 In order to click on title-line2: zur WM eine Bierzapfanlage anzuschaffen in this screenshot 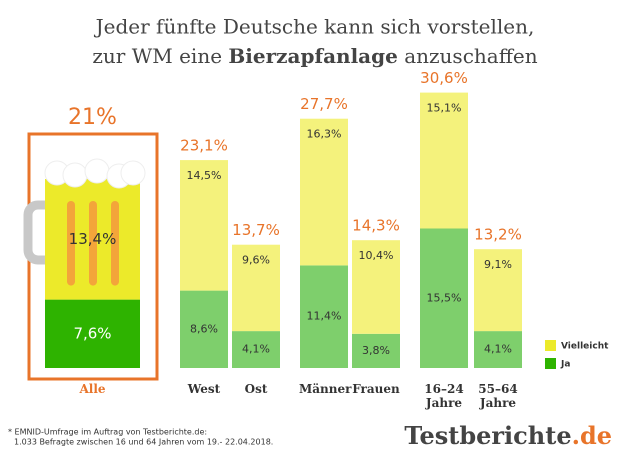, I will do `click(314, 56)`.